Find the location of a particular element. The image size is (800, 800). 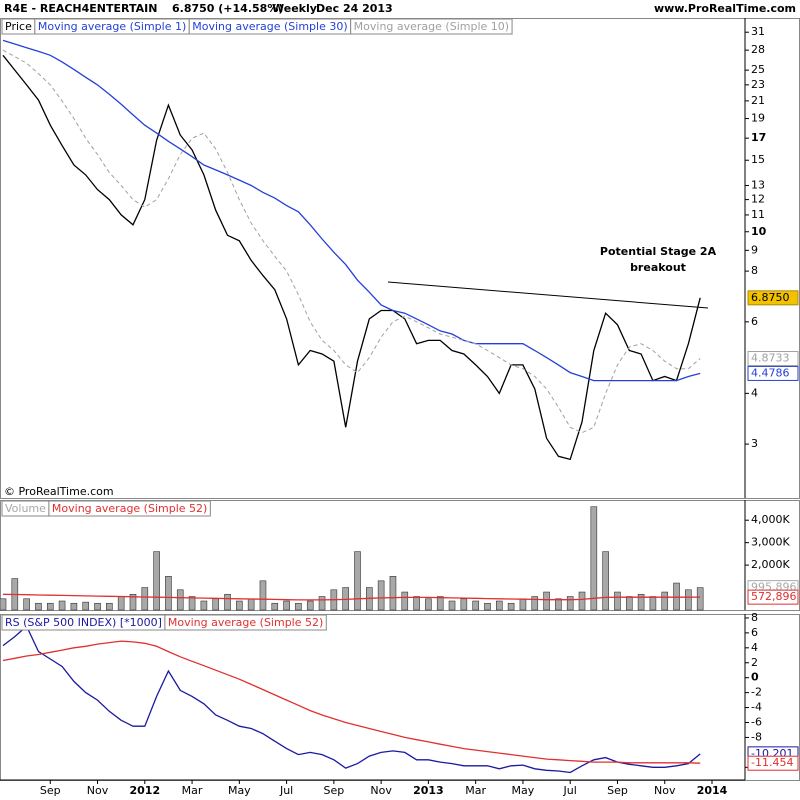

x-tick-label: Mar is located at coordinates (475, 790).